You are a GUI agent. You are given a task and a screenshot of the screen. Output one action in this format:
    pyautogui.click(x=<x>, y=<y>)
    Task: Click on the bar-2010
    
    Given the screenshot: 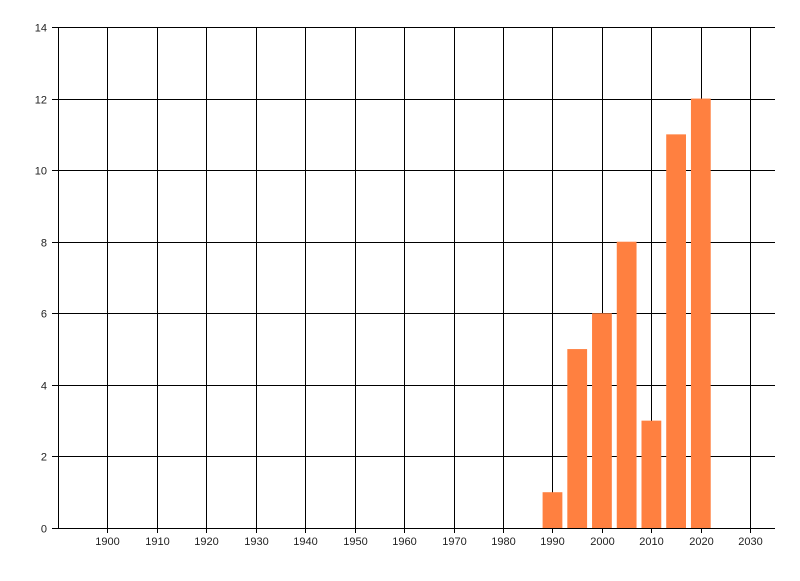 What is the action you would take?
    pyautogui.click(x=651, y=474)
    